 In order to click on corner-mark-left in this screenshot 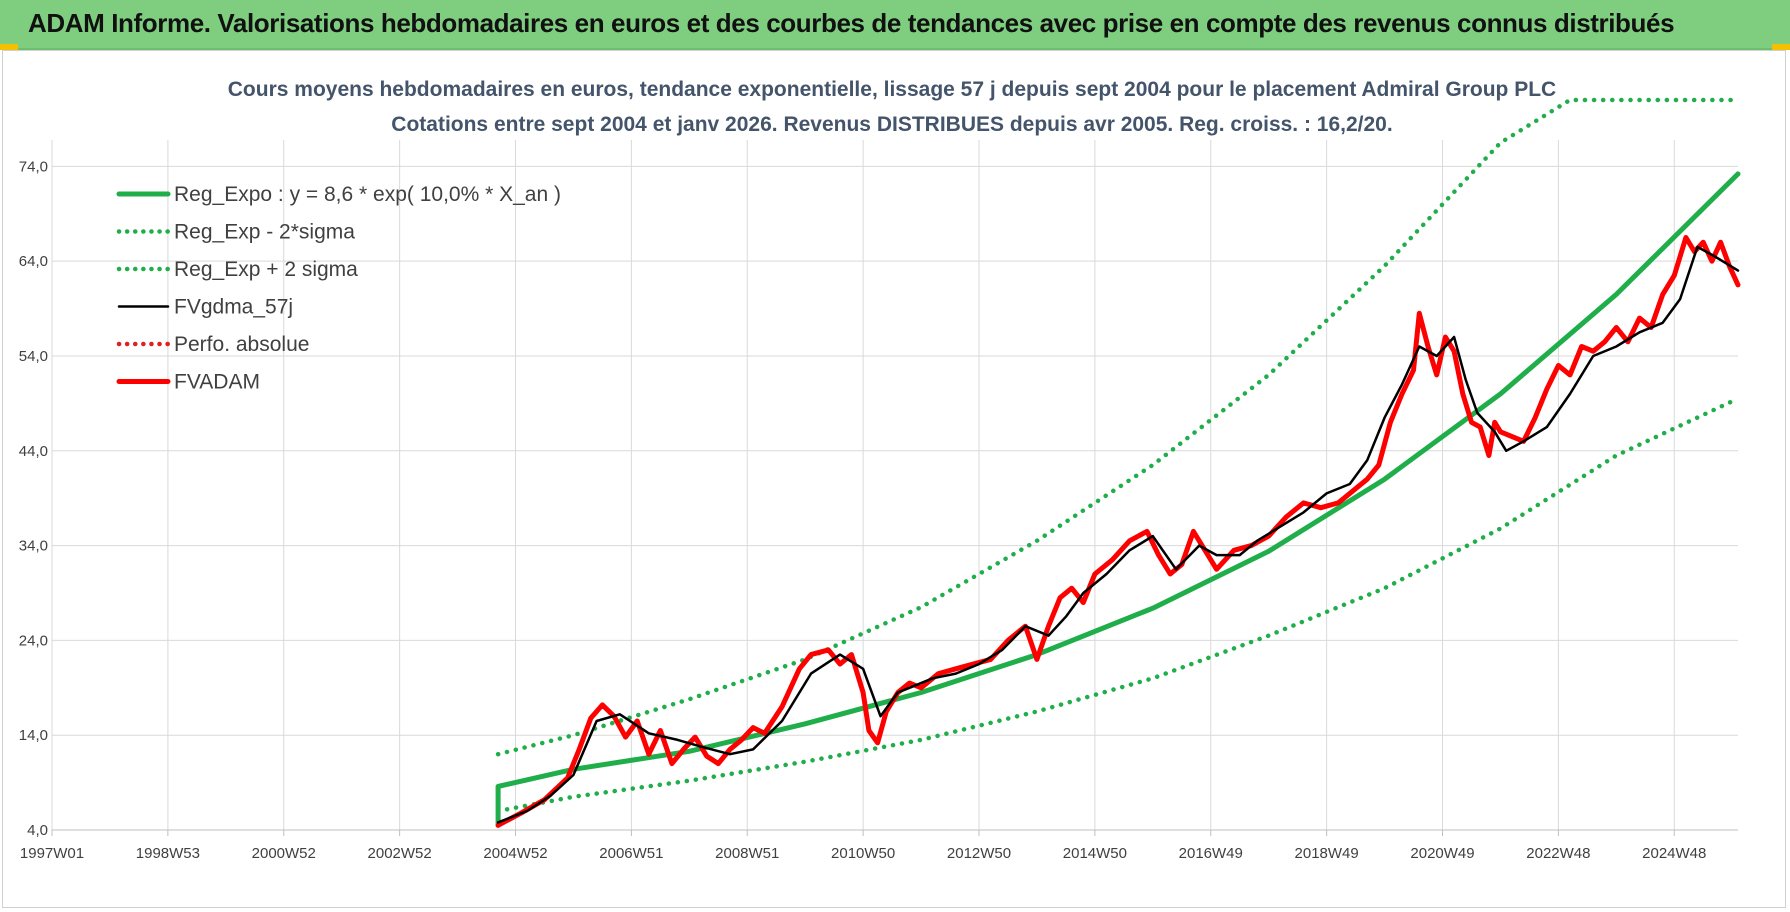, I will do `click(9, 47)`.